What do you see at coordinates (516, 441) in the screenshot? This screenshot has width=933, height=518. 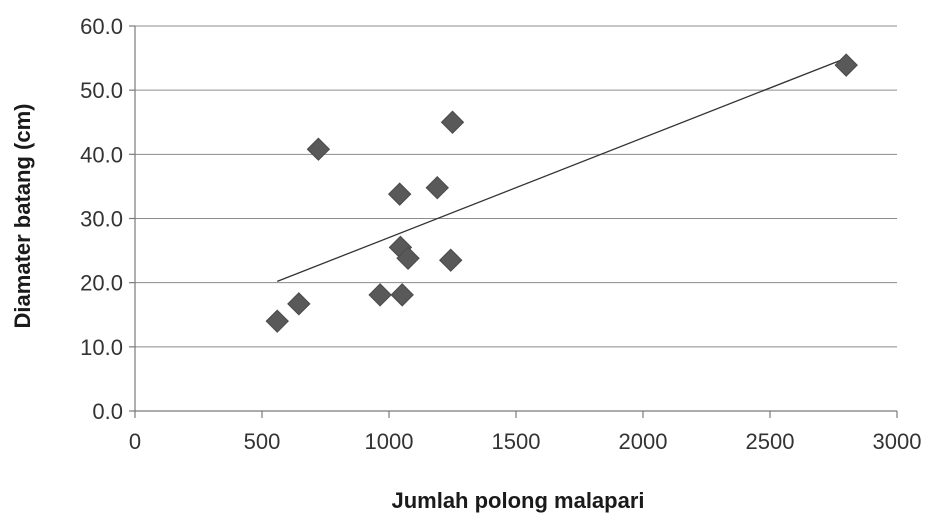 I see `x-tick-label: 1500` at bounding box center [516, 441].